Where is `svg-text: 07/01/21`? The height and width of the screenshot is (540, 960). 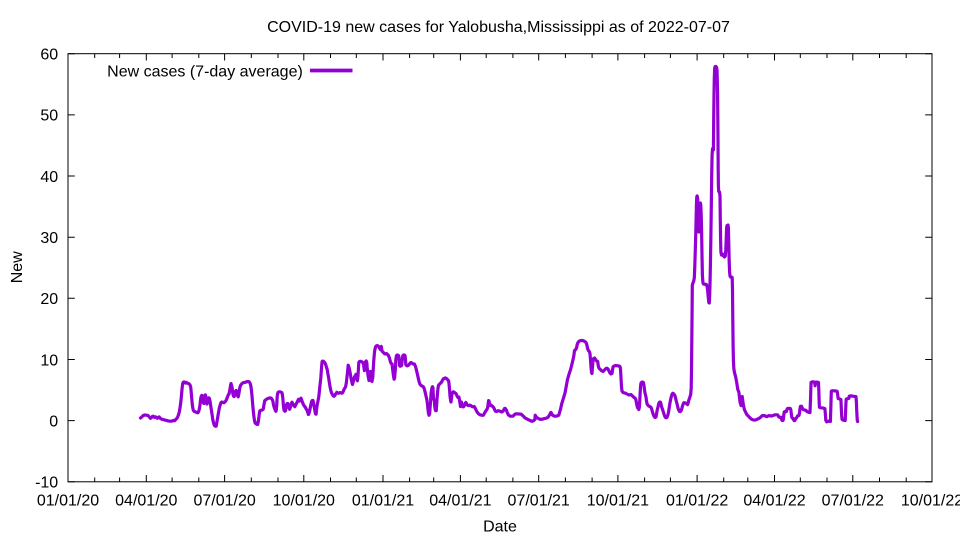 svg-text: 07/01/21 is located at coordinates (539, 501).